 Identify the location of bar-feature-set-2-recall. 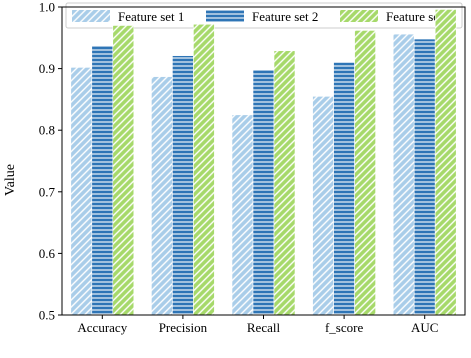
(263, 192).